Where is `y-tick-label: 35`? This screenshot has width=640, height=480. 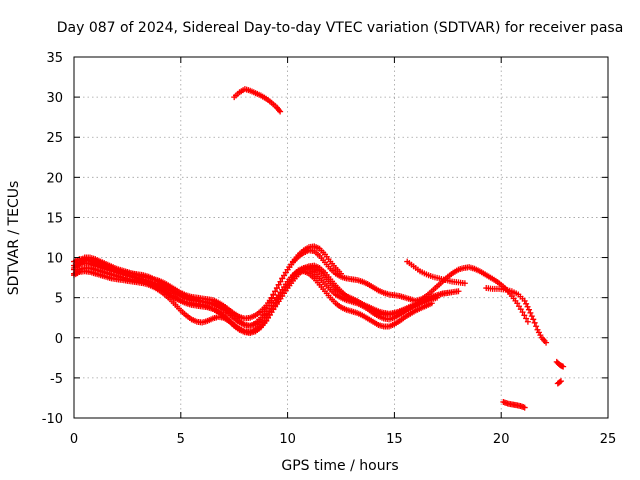 y-tick-label: 35 is located at coordinates (54, 58).